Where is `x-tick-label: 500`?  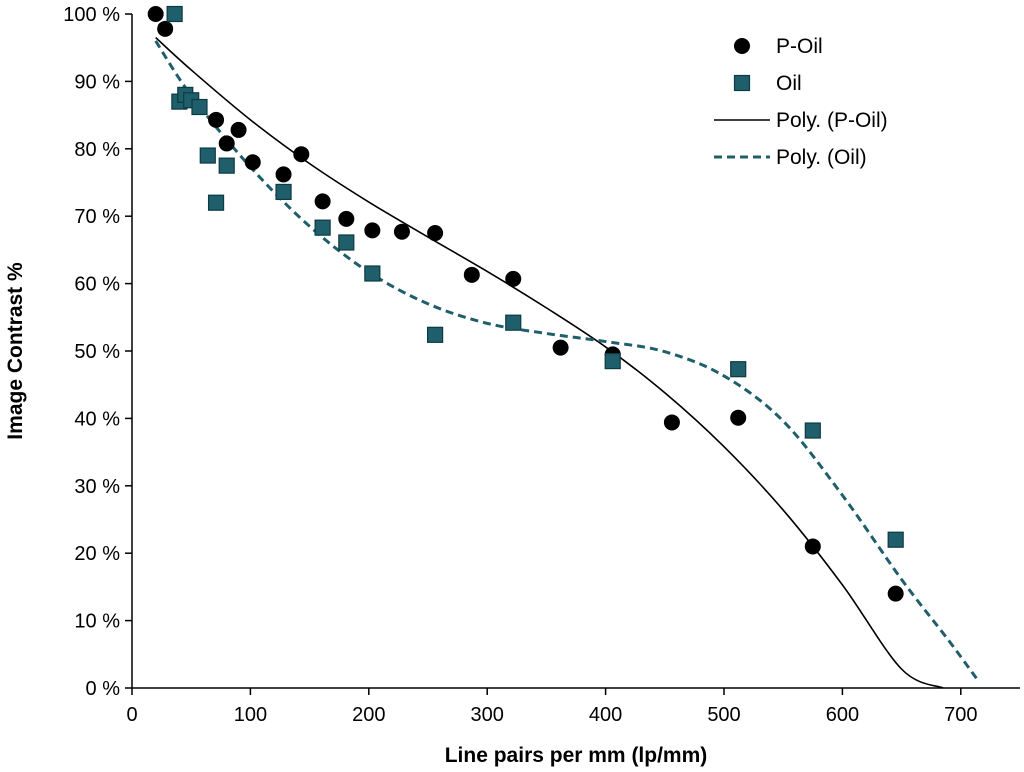
x-tick-label: 500 is located at coordinates (723, 715).